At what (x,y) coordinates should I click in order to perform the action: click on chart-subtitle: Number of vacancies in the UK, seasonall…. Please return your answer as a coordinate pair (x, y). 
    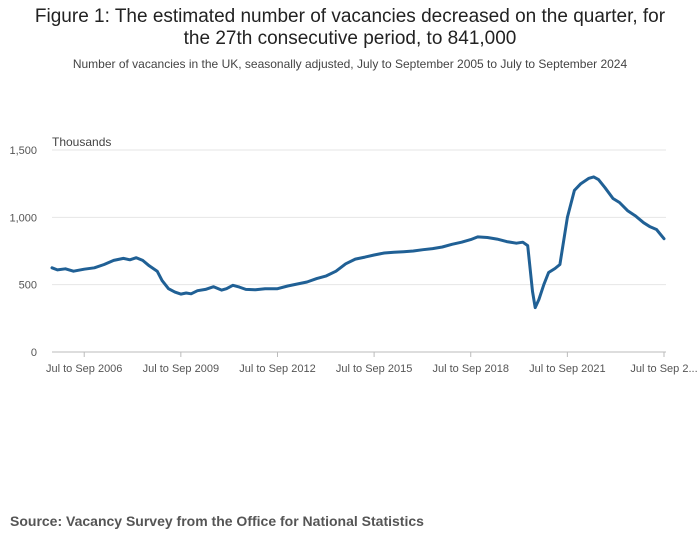
    Looking at the image, I should click on (350, 64).